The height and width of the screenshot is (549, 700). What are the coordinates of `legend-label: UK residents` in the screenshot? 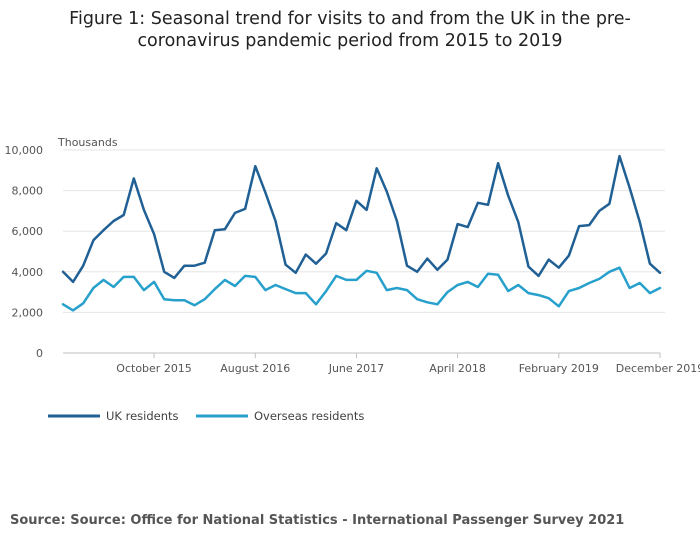 It's located at (142, 416).